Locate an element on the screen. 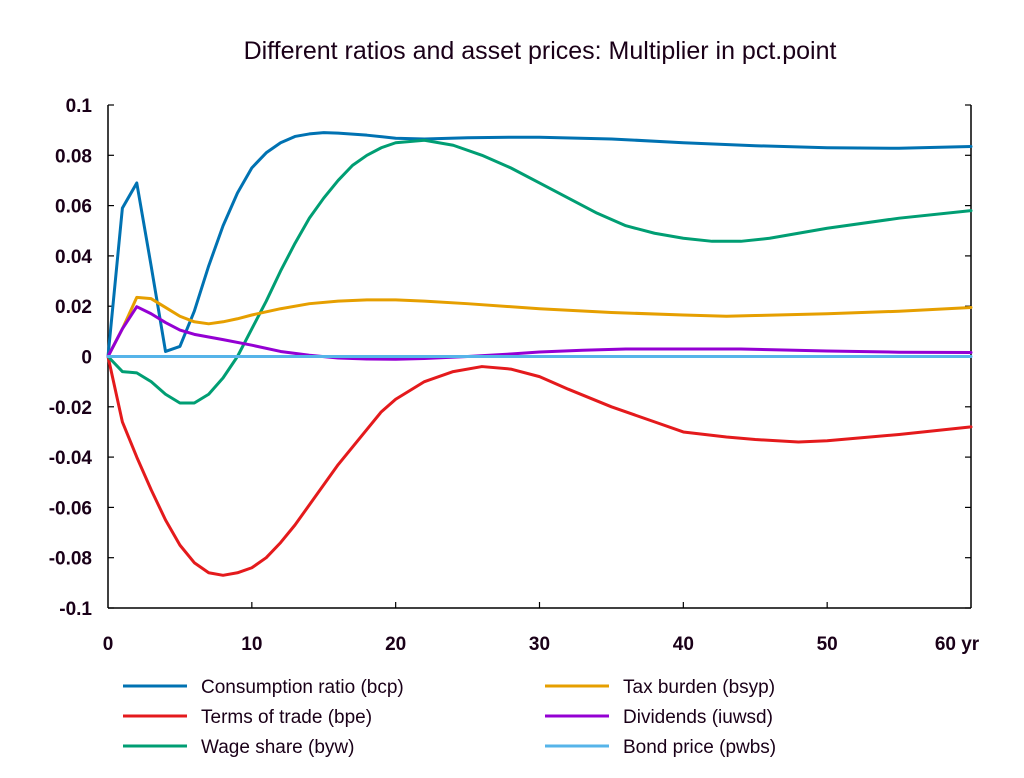 The width and height of the screenshot is (1024, 778). legend-label: Tax burden (bsyp) is located at coordinates (699, 687).